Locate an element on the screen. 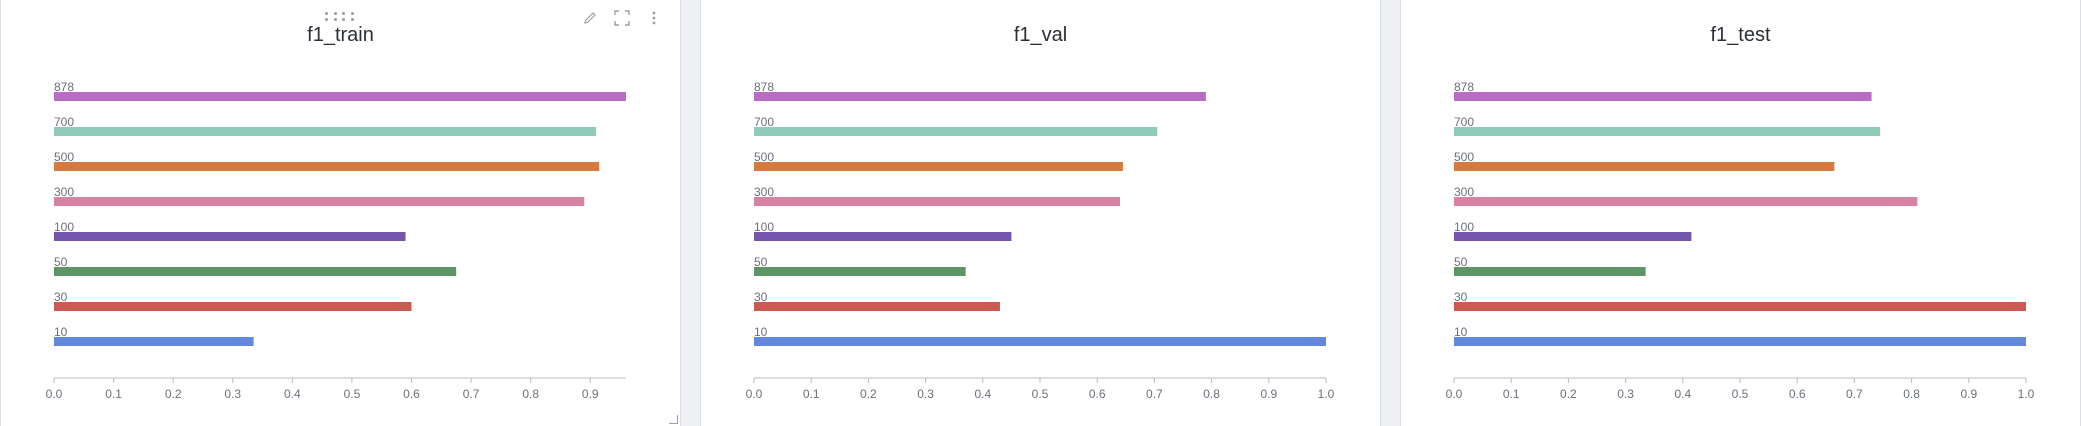 The image size is (2081, 426). fullscreen-icon is located at coordinates (622, 18).